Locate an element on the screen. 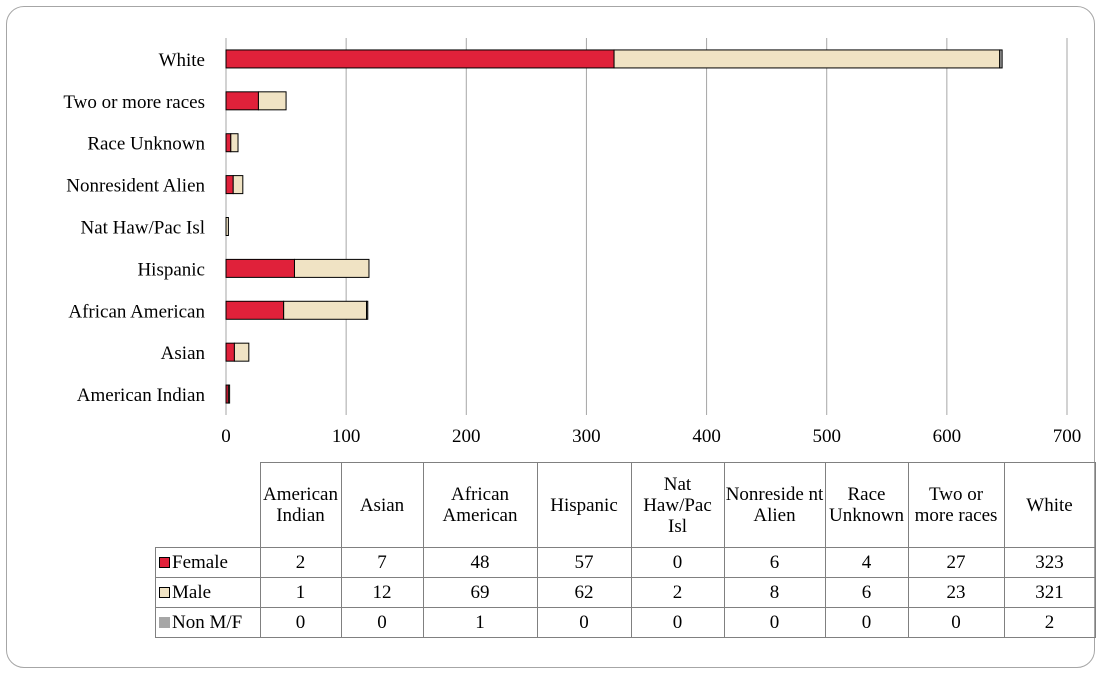  table-header-white: White is located at coordinates (1049, 505).